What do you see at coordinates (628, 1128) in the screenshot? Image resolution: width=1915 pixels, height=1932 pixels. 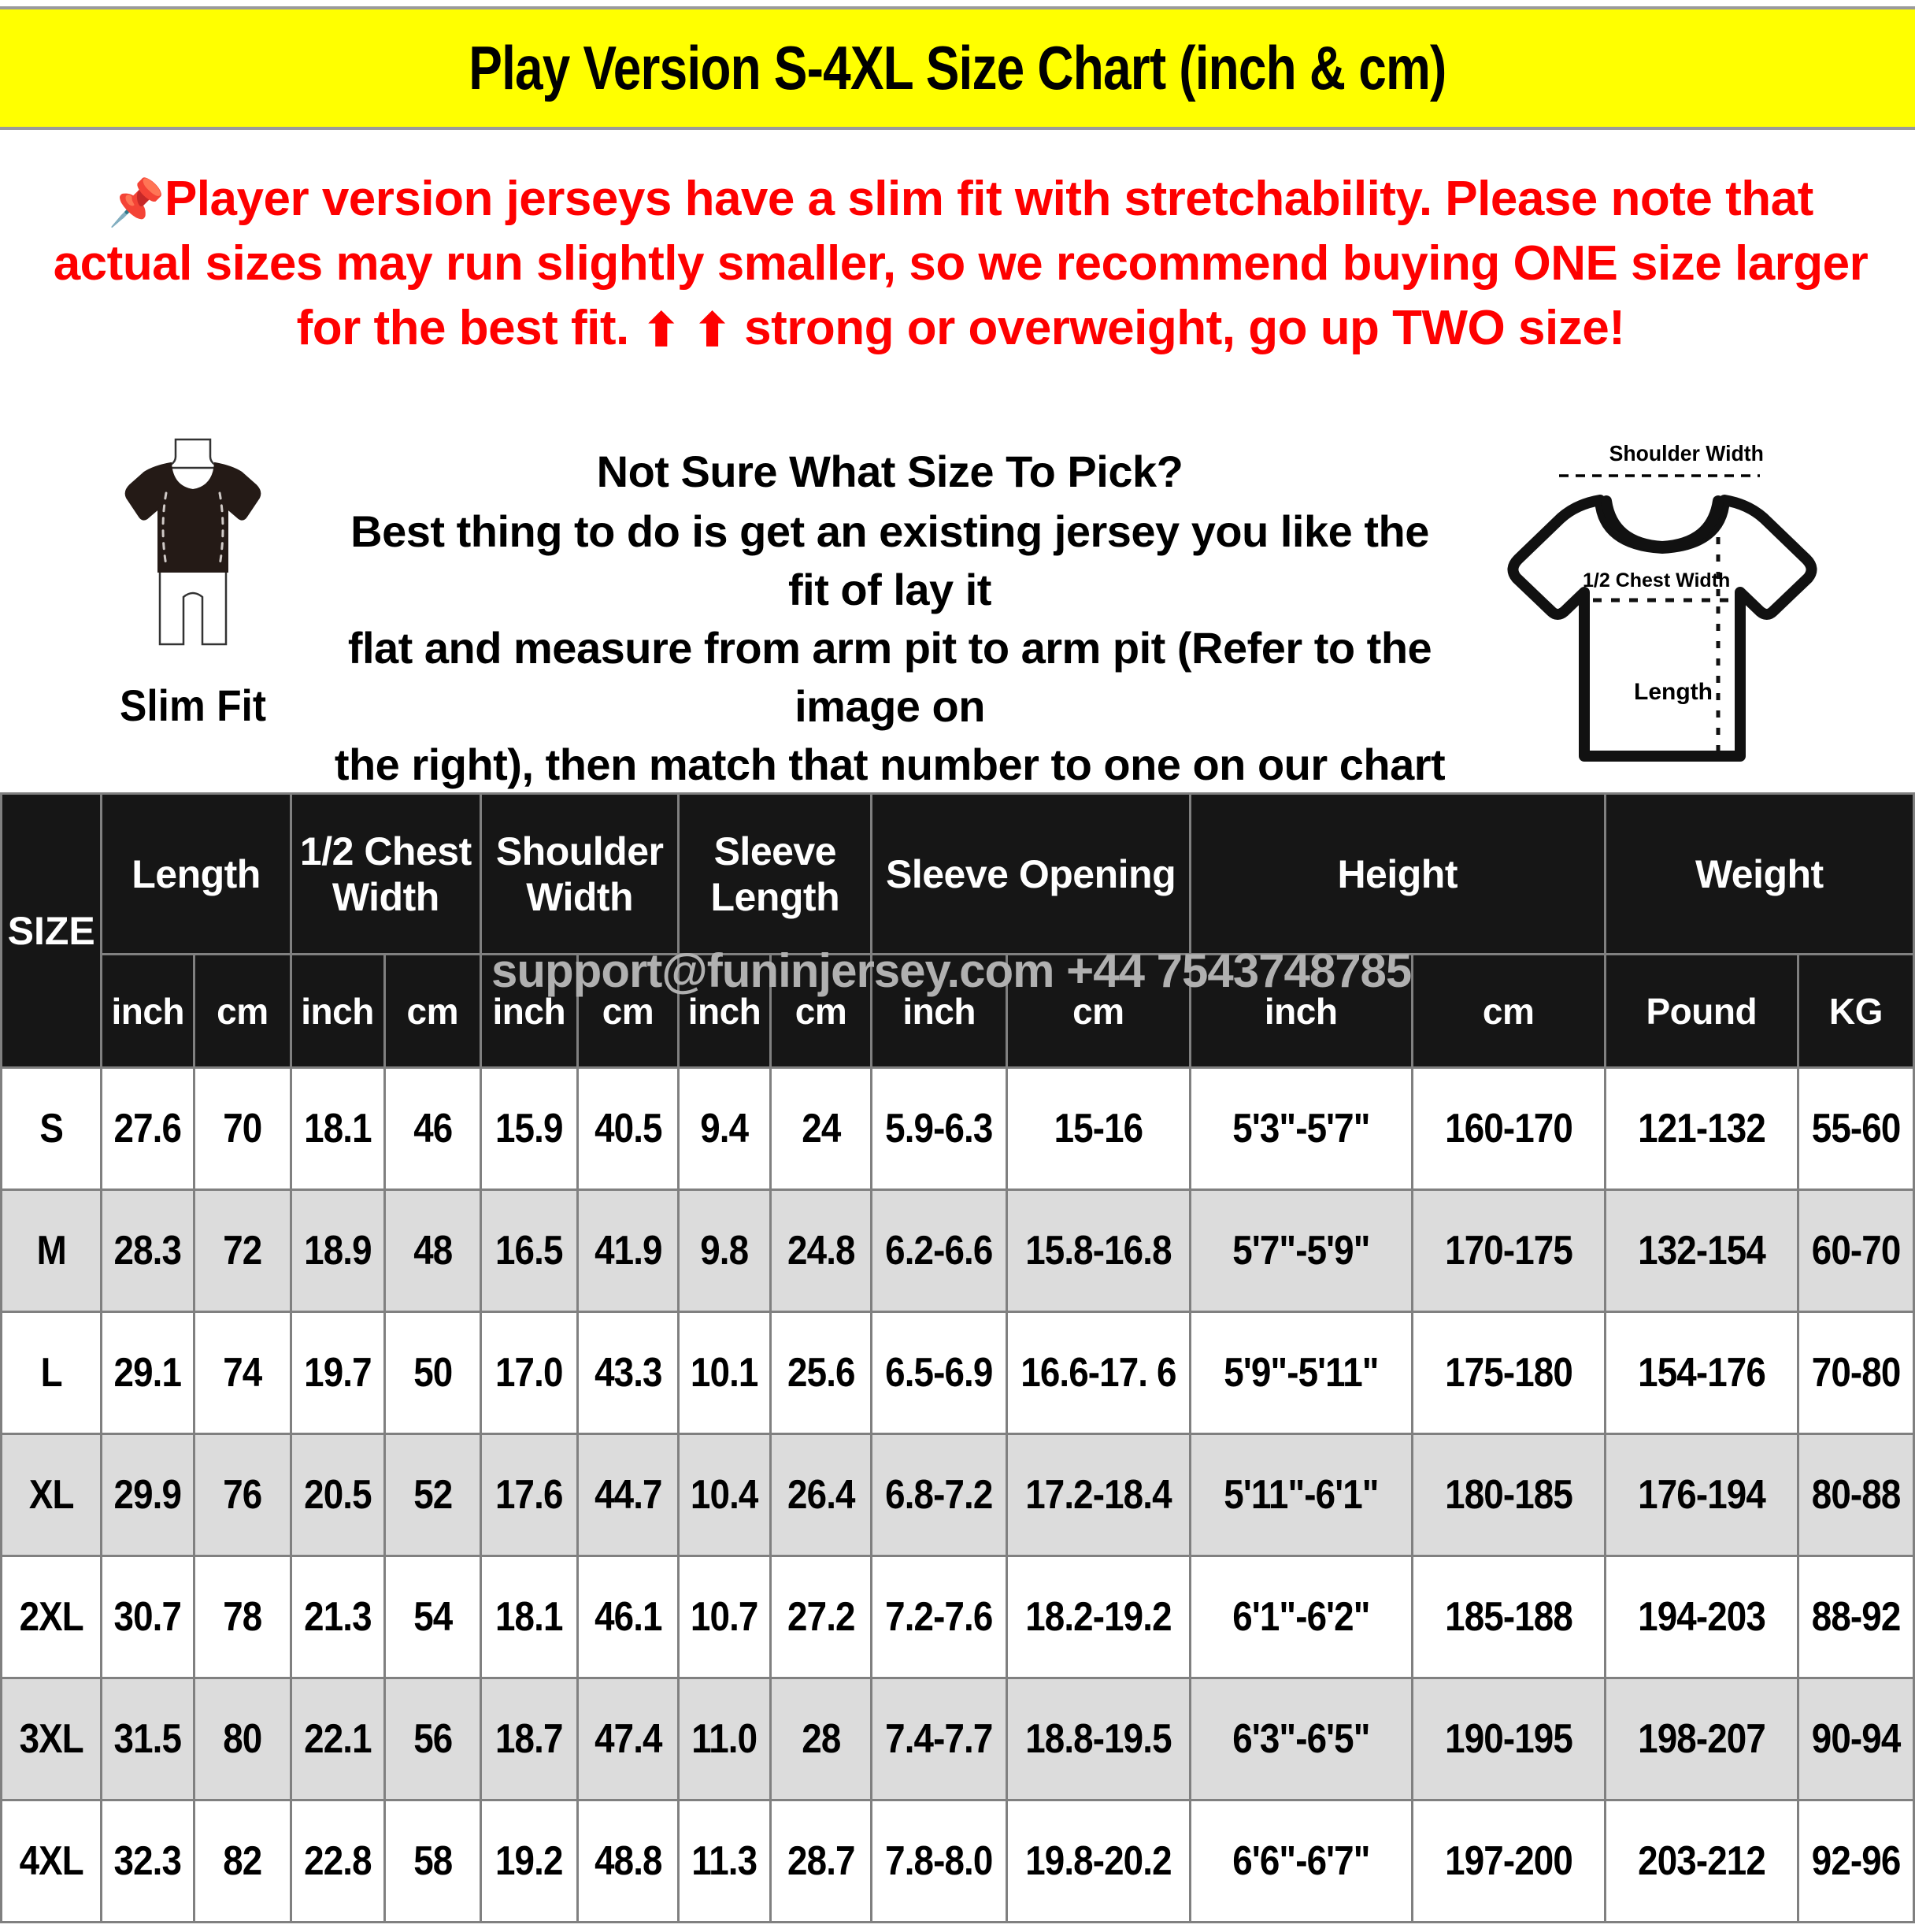 I see `cell-shoulder-cm: 40.5` at bounding box center [628, 1128].